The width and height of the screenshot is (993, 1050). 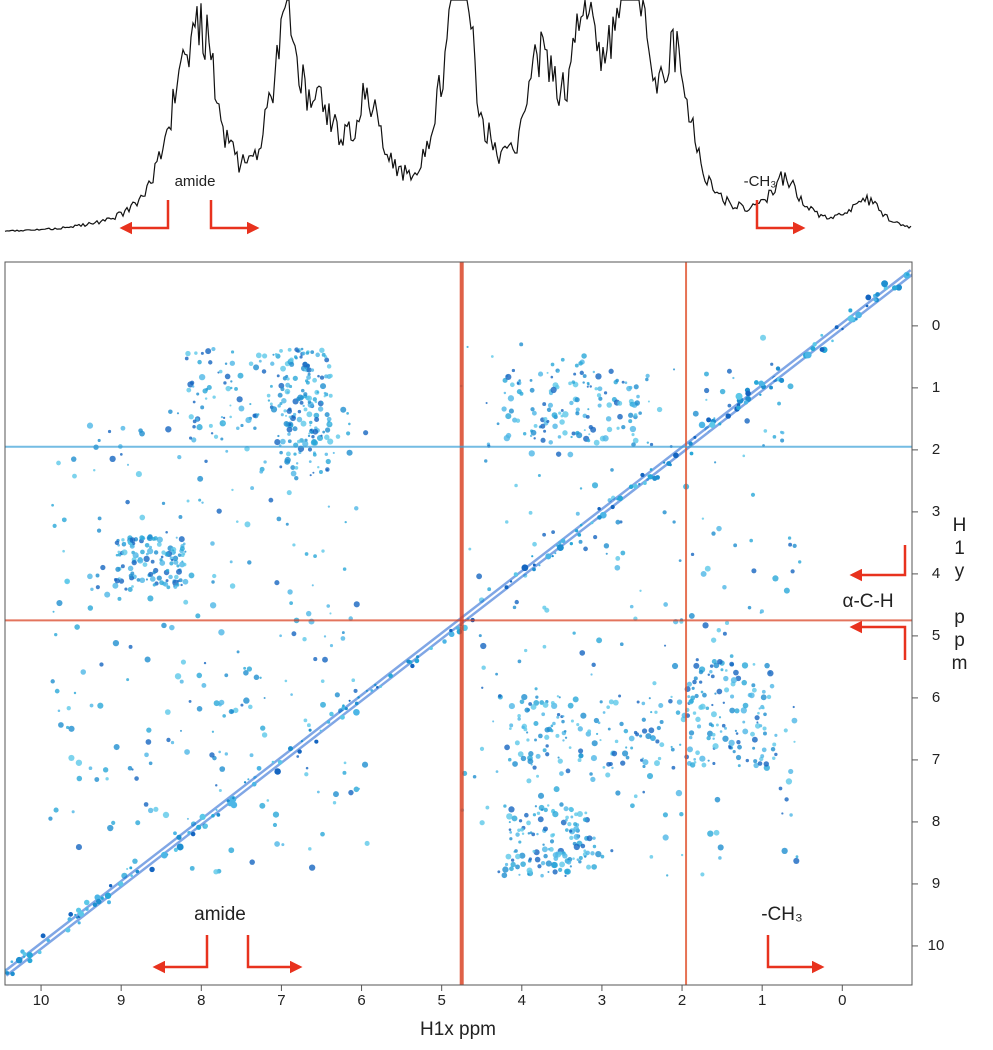 What do you see at coordinates (782, 914) in the screenshot?
I see `annotation: -CH₃` at bounding box center [782, 914].